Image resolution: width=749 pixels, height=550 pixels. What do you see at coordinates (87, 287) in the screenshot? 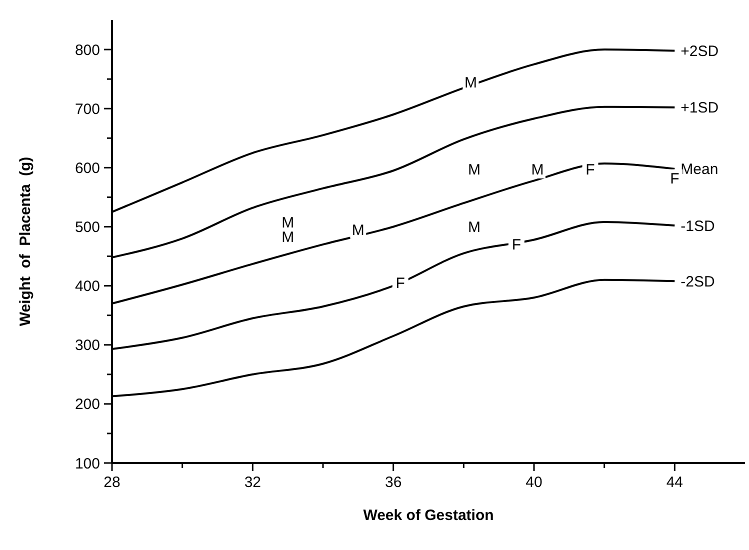
I see `y-tick-label: 400` at bounding box center [87, 287].